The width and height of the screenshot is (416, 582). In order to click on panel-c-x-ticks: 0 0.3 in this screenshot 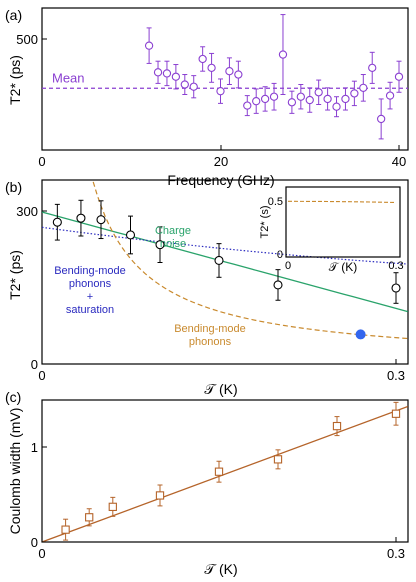, I will do `click(221, 549)`.